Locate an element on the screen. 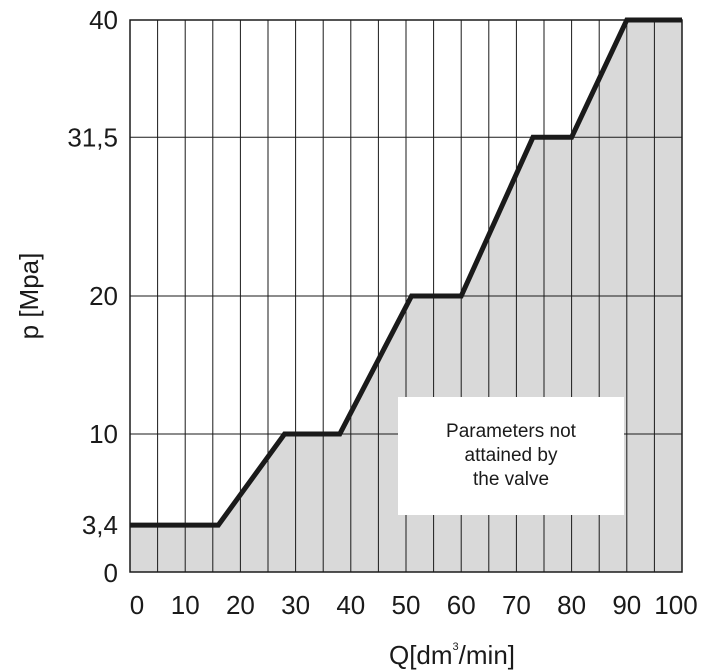 This screenshot has height=672, width=708. y-tick-label: 10 is located at coordinates (103, 434).